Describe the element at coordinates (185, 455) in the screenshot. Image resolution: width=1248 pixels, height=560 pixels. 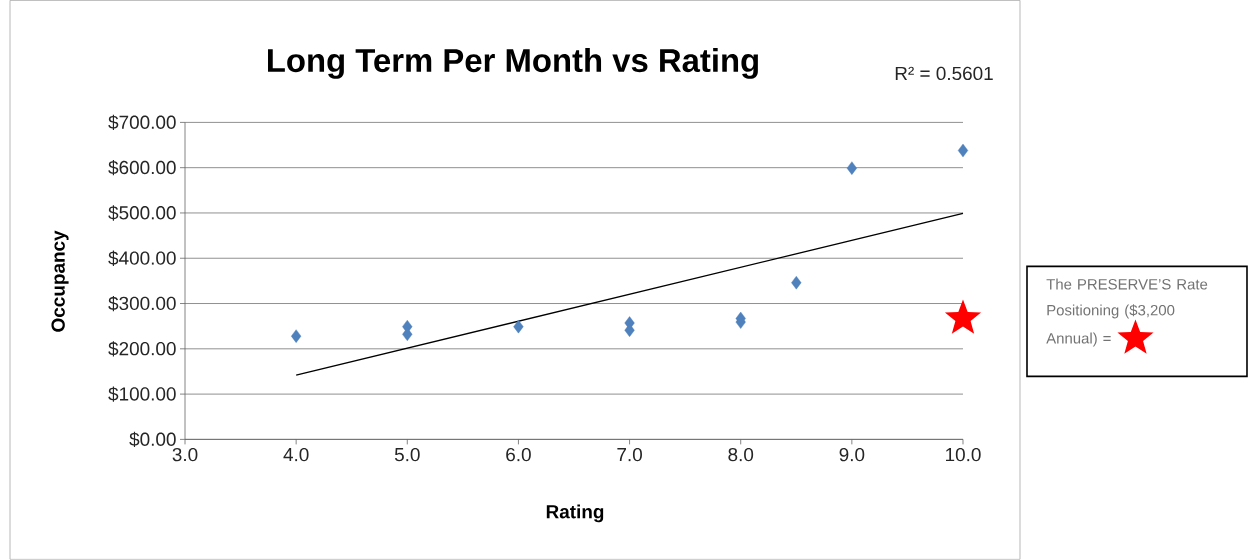
I see `x-tick-label: 3.0` at that location.